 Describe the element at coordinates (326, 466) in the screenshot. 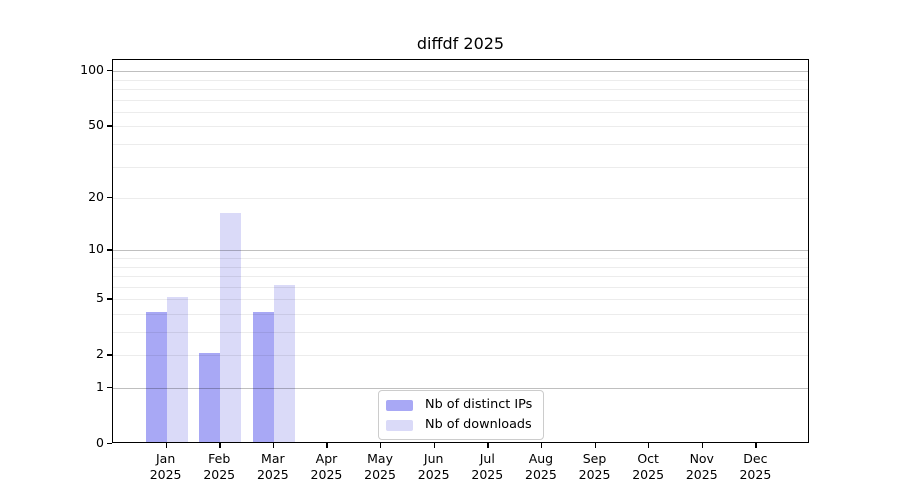

I see `x-tick-label-apr: Apr 2025` at that location.